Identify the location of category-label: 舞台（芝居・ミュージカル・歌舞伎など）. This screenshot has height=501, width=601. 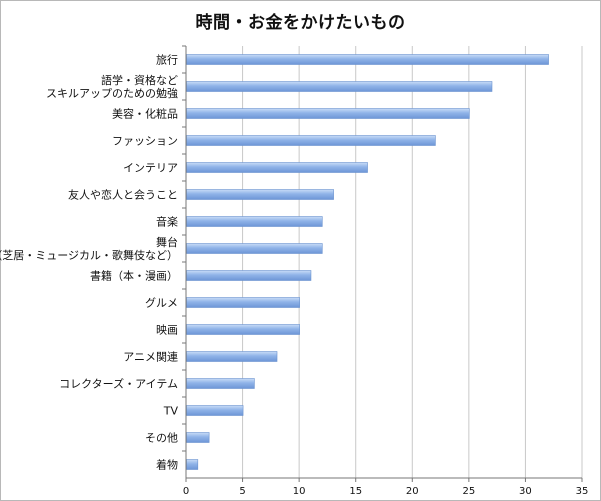
(89, 248).